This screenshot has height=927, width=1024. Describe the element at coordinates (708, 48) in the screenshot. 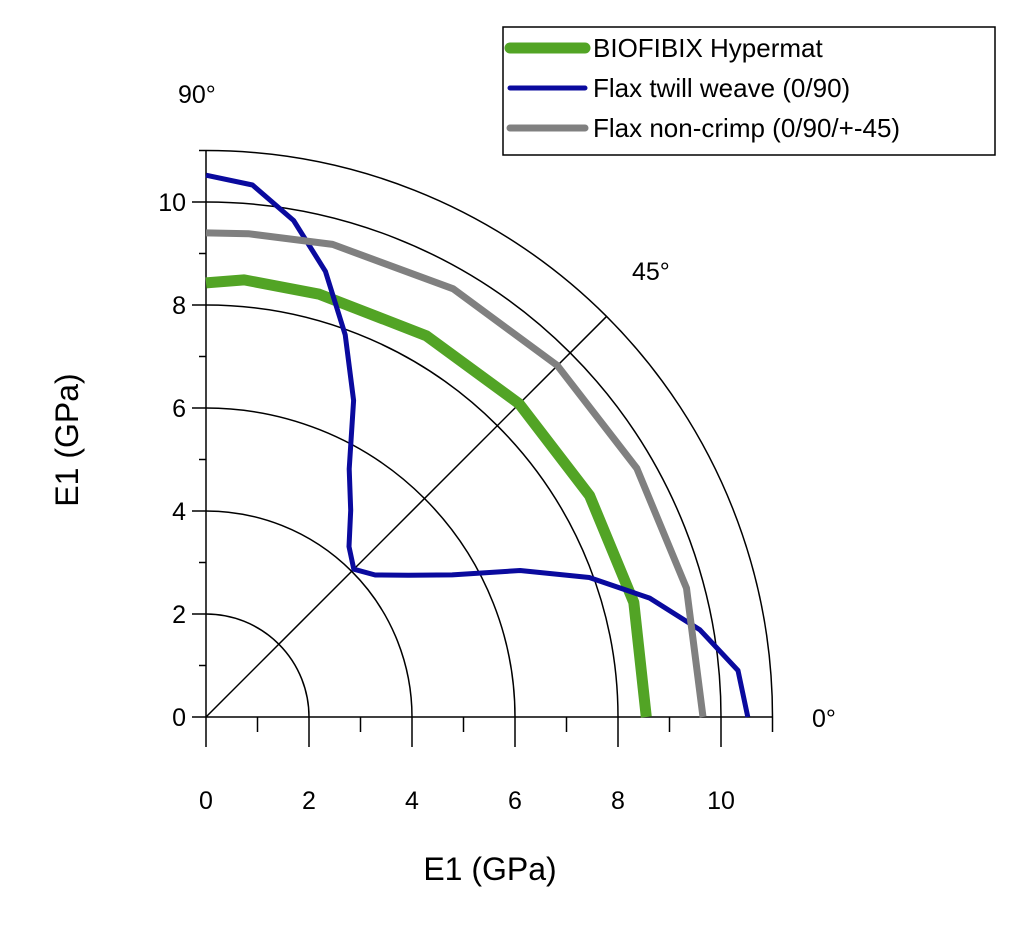

I see `legend-label: BIOFIBIX Hypermat` at that location.